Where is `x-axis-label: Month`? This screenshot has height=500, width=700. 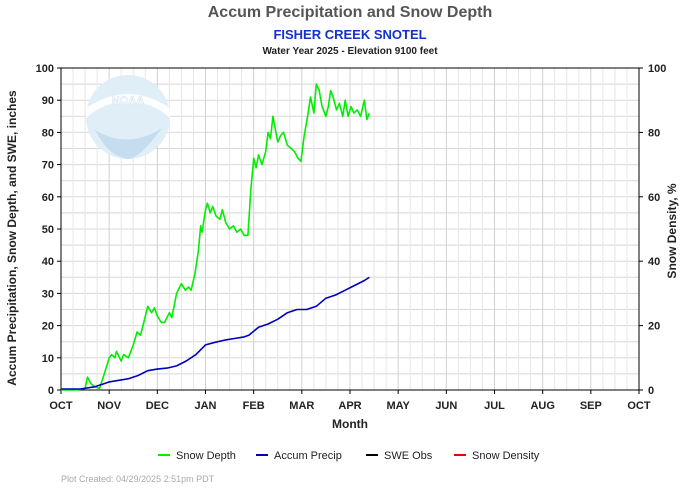 x-axis-label: Month is located at coordinates (350, 424).